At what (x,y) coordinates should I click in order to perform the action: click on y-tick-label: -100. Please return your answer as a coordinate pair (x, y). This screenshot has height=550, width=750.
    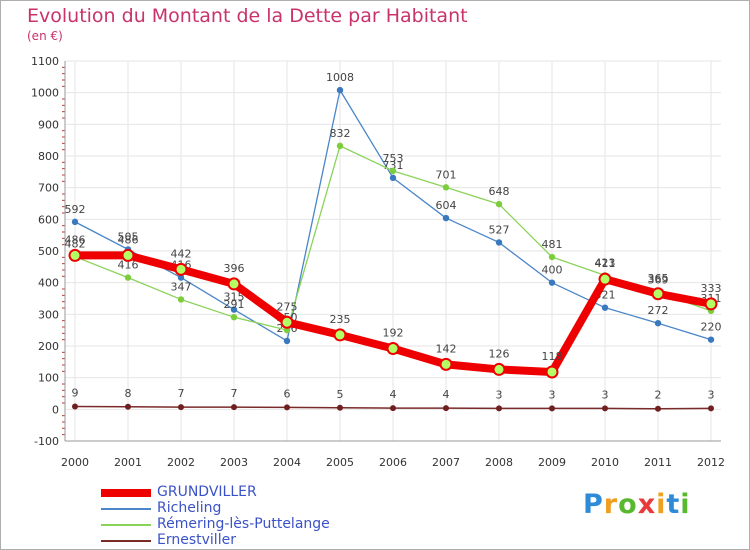
    Looking at the image, I should click on (46, 441).